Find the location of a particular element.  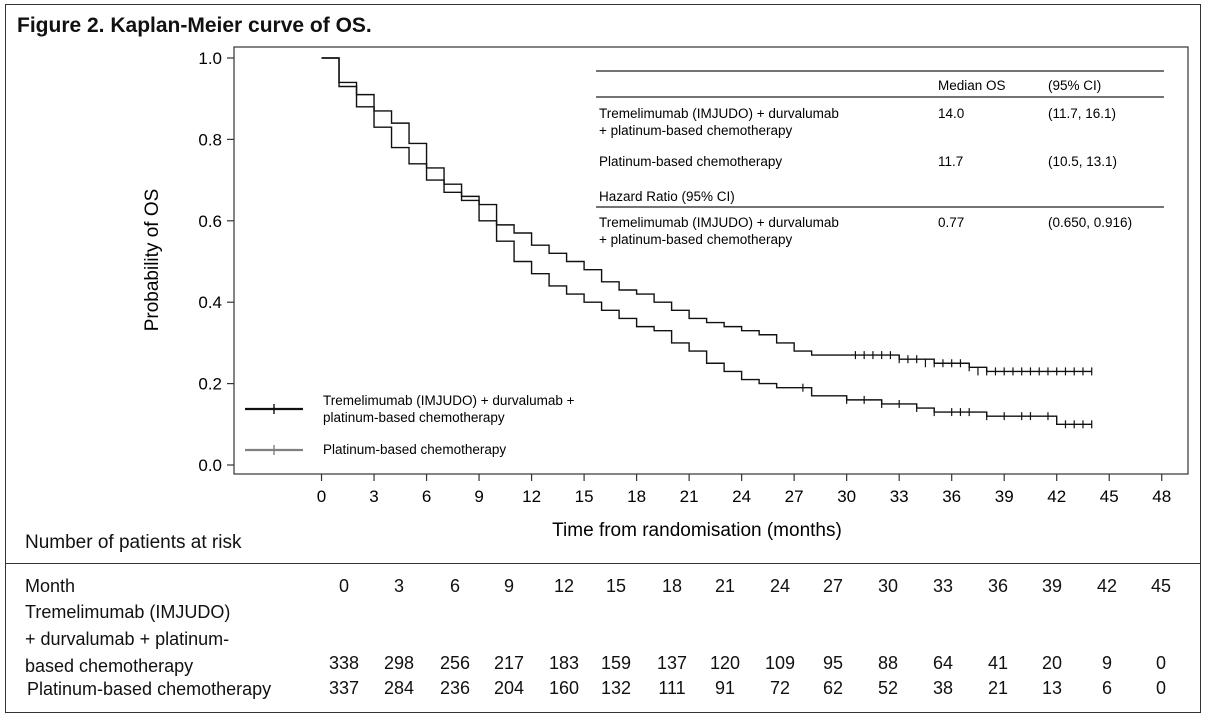

x-tick-label: 36 is located at coordinates (951, 496).